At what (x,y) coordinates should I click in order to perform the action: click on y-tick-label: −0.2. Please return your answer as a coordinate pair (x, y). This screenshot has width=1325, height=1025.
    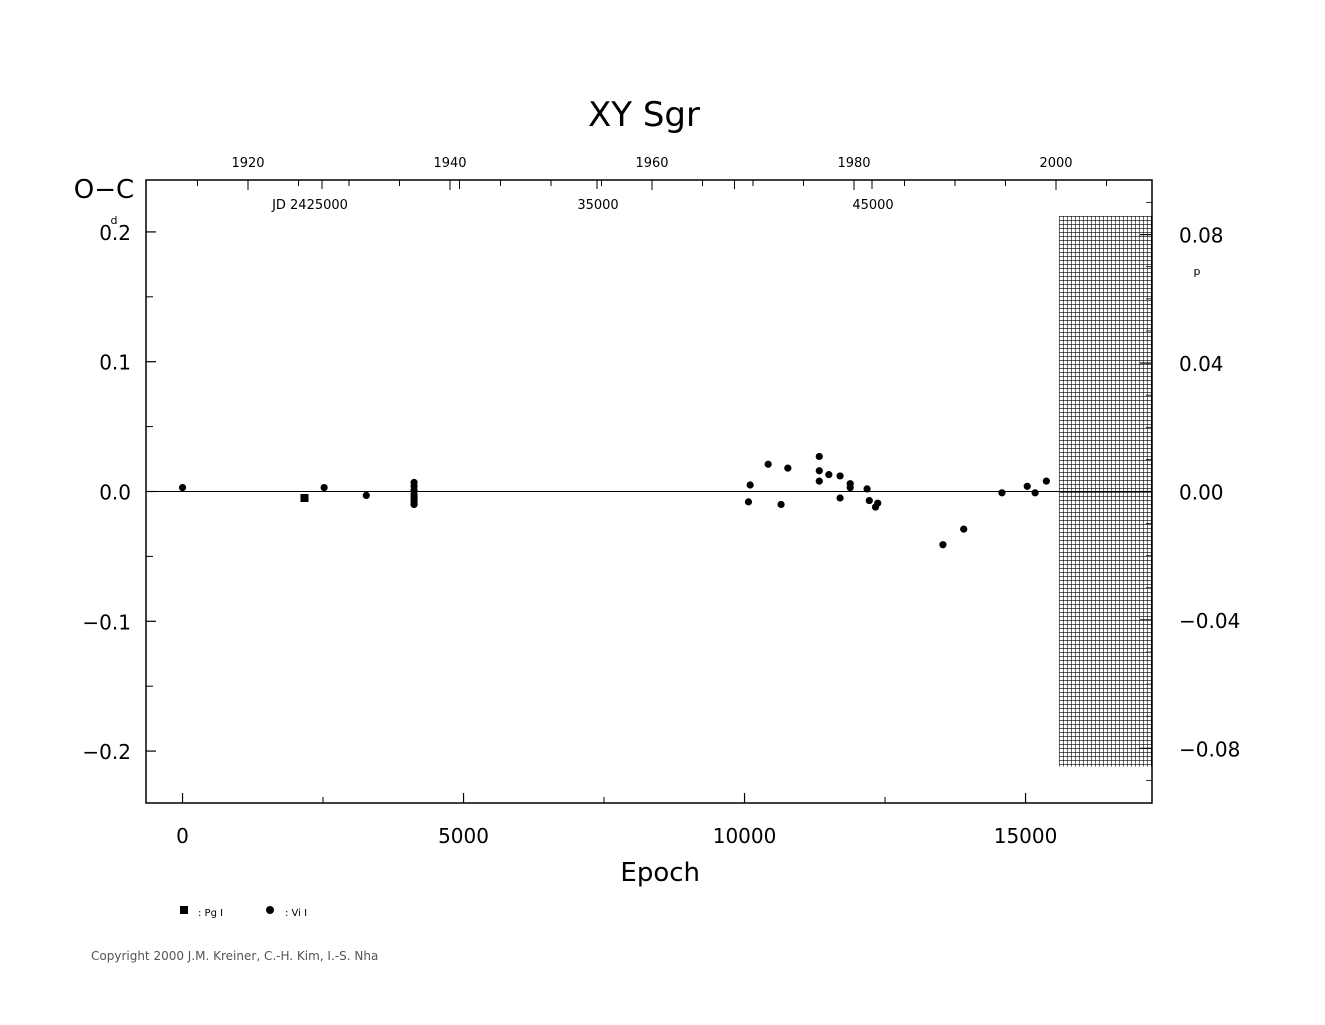
    Looking at the image, I should click on (106, 752).